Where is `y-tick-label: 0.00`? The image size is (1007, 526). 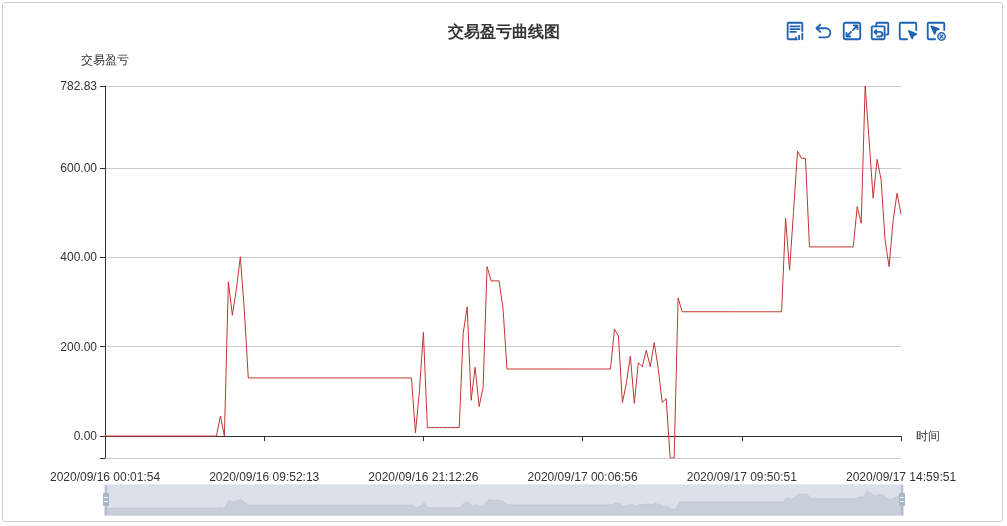 y-tick-label: 0.00 is located at coordinates (85, 436).